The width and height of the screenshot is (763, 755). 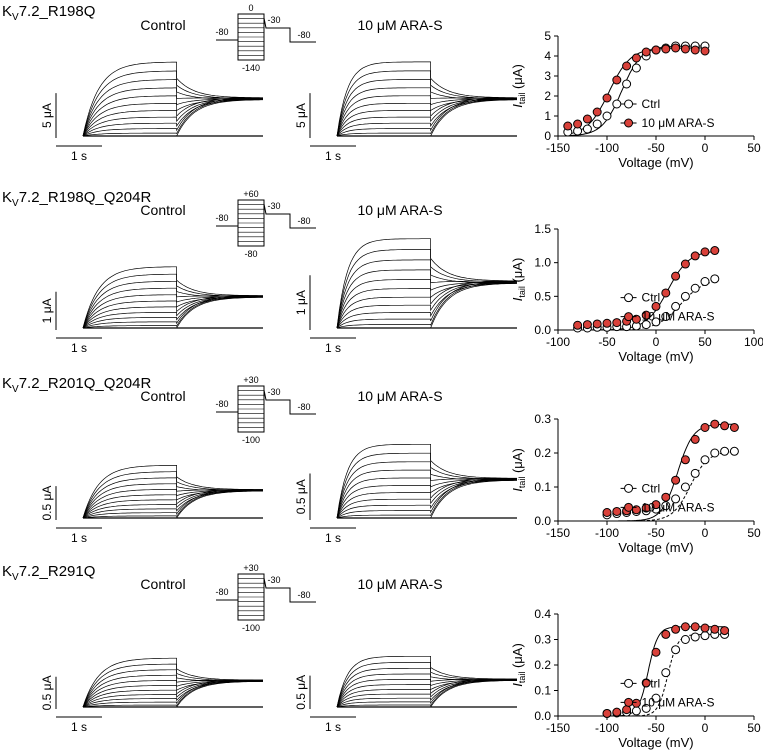 What do you see at coordinates (754, 728) in the screenshot?
I see `x-tick-label: 50` at bounding box center [754, 728].